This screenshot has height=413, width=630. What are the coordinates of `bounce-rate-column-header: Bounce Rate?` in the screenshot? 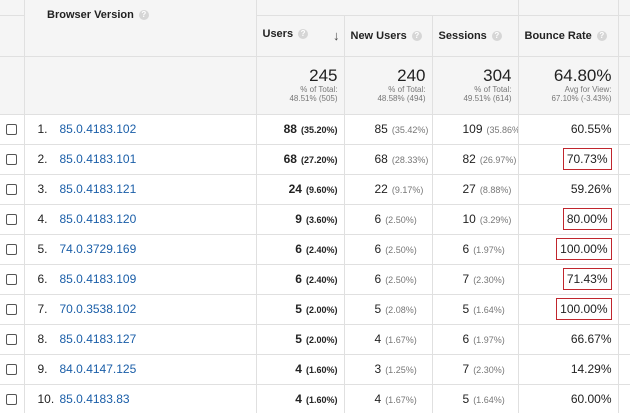 It's located at (568, 36).